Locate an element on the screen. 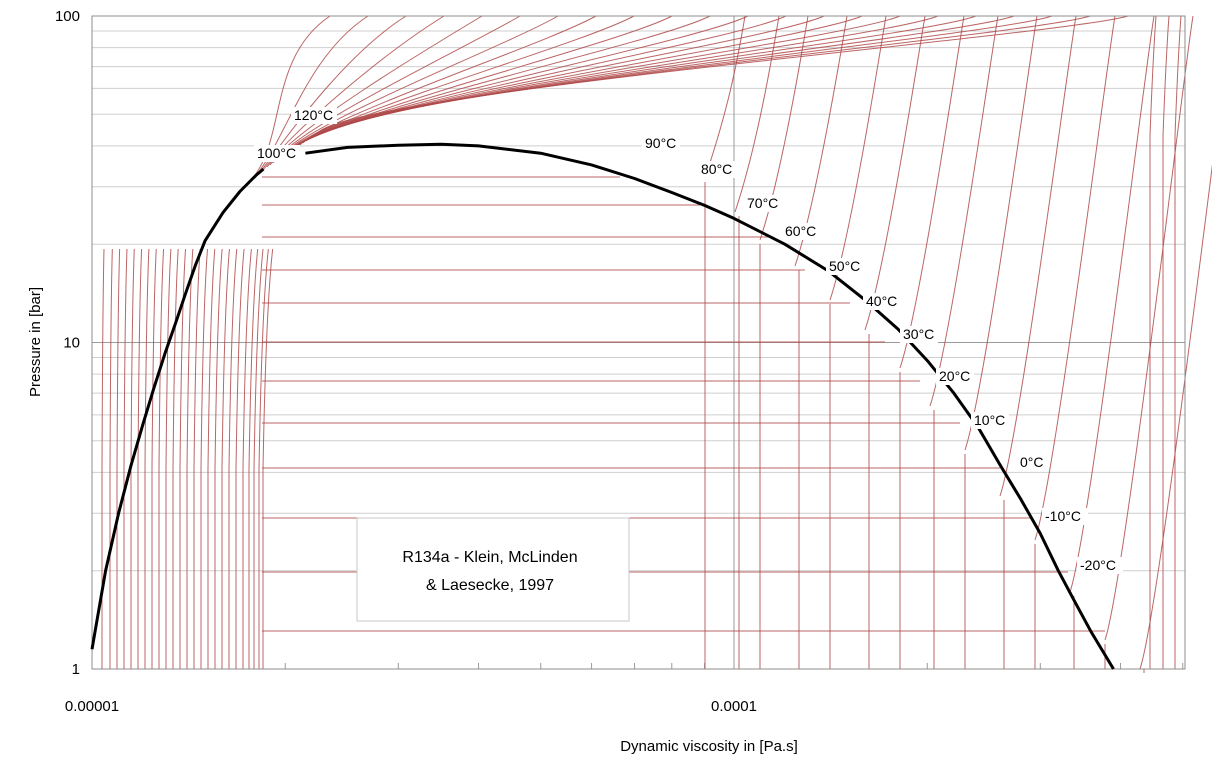  isotherm-label: -10°C is located at coordinates (1063, 516).